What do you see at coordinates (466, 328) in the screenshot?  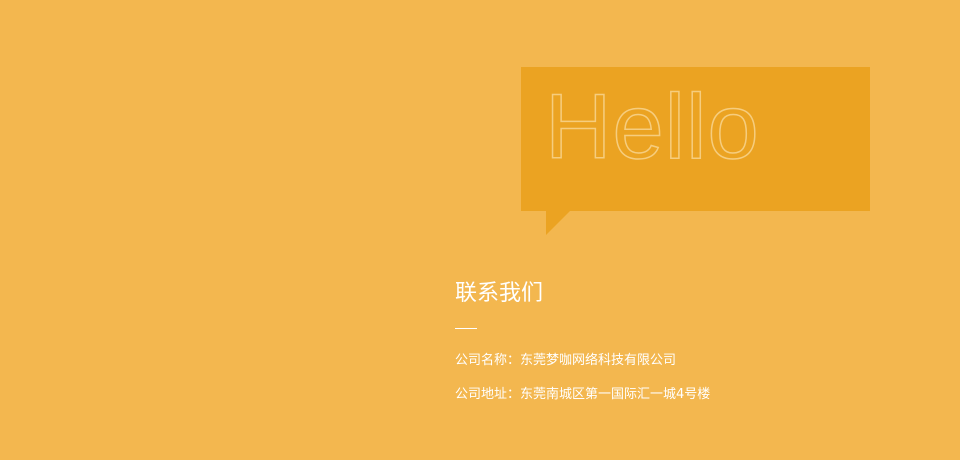 I see `divider` at bounding box center [466, 328].